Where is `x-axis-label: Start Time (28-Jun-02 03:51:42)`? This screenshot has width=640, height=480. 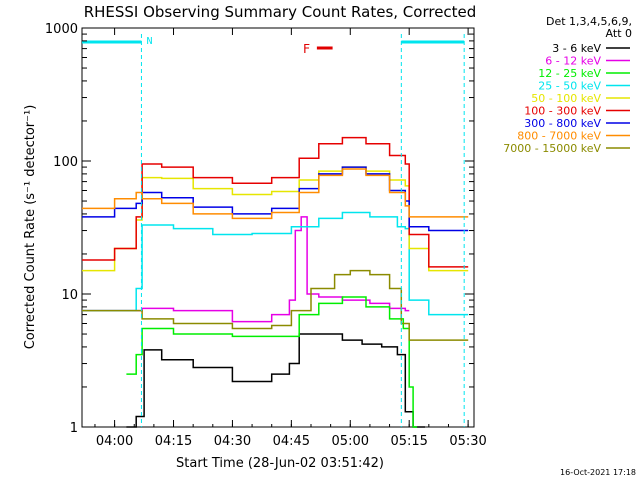
x-axis-label: Start Time (28-Jun-02 03:51:42) is located at coordinates (280, 463).